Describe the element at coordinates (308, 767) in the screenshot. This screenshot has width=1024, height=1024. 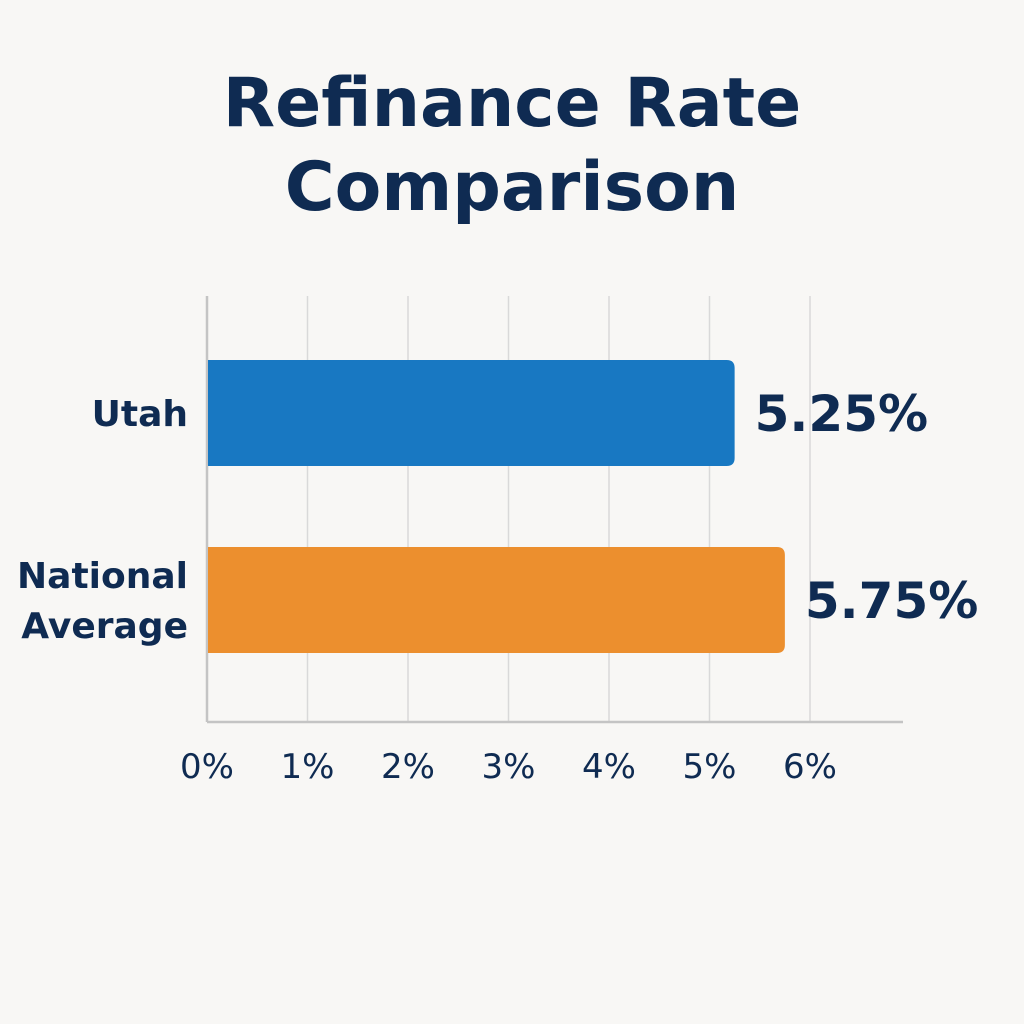
I see `x-tick-label: 1%` at that location.